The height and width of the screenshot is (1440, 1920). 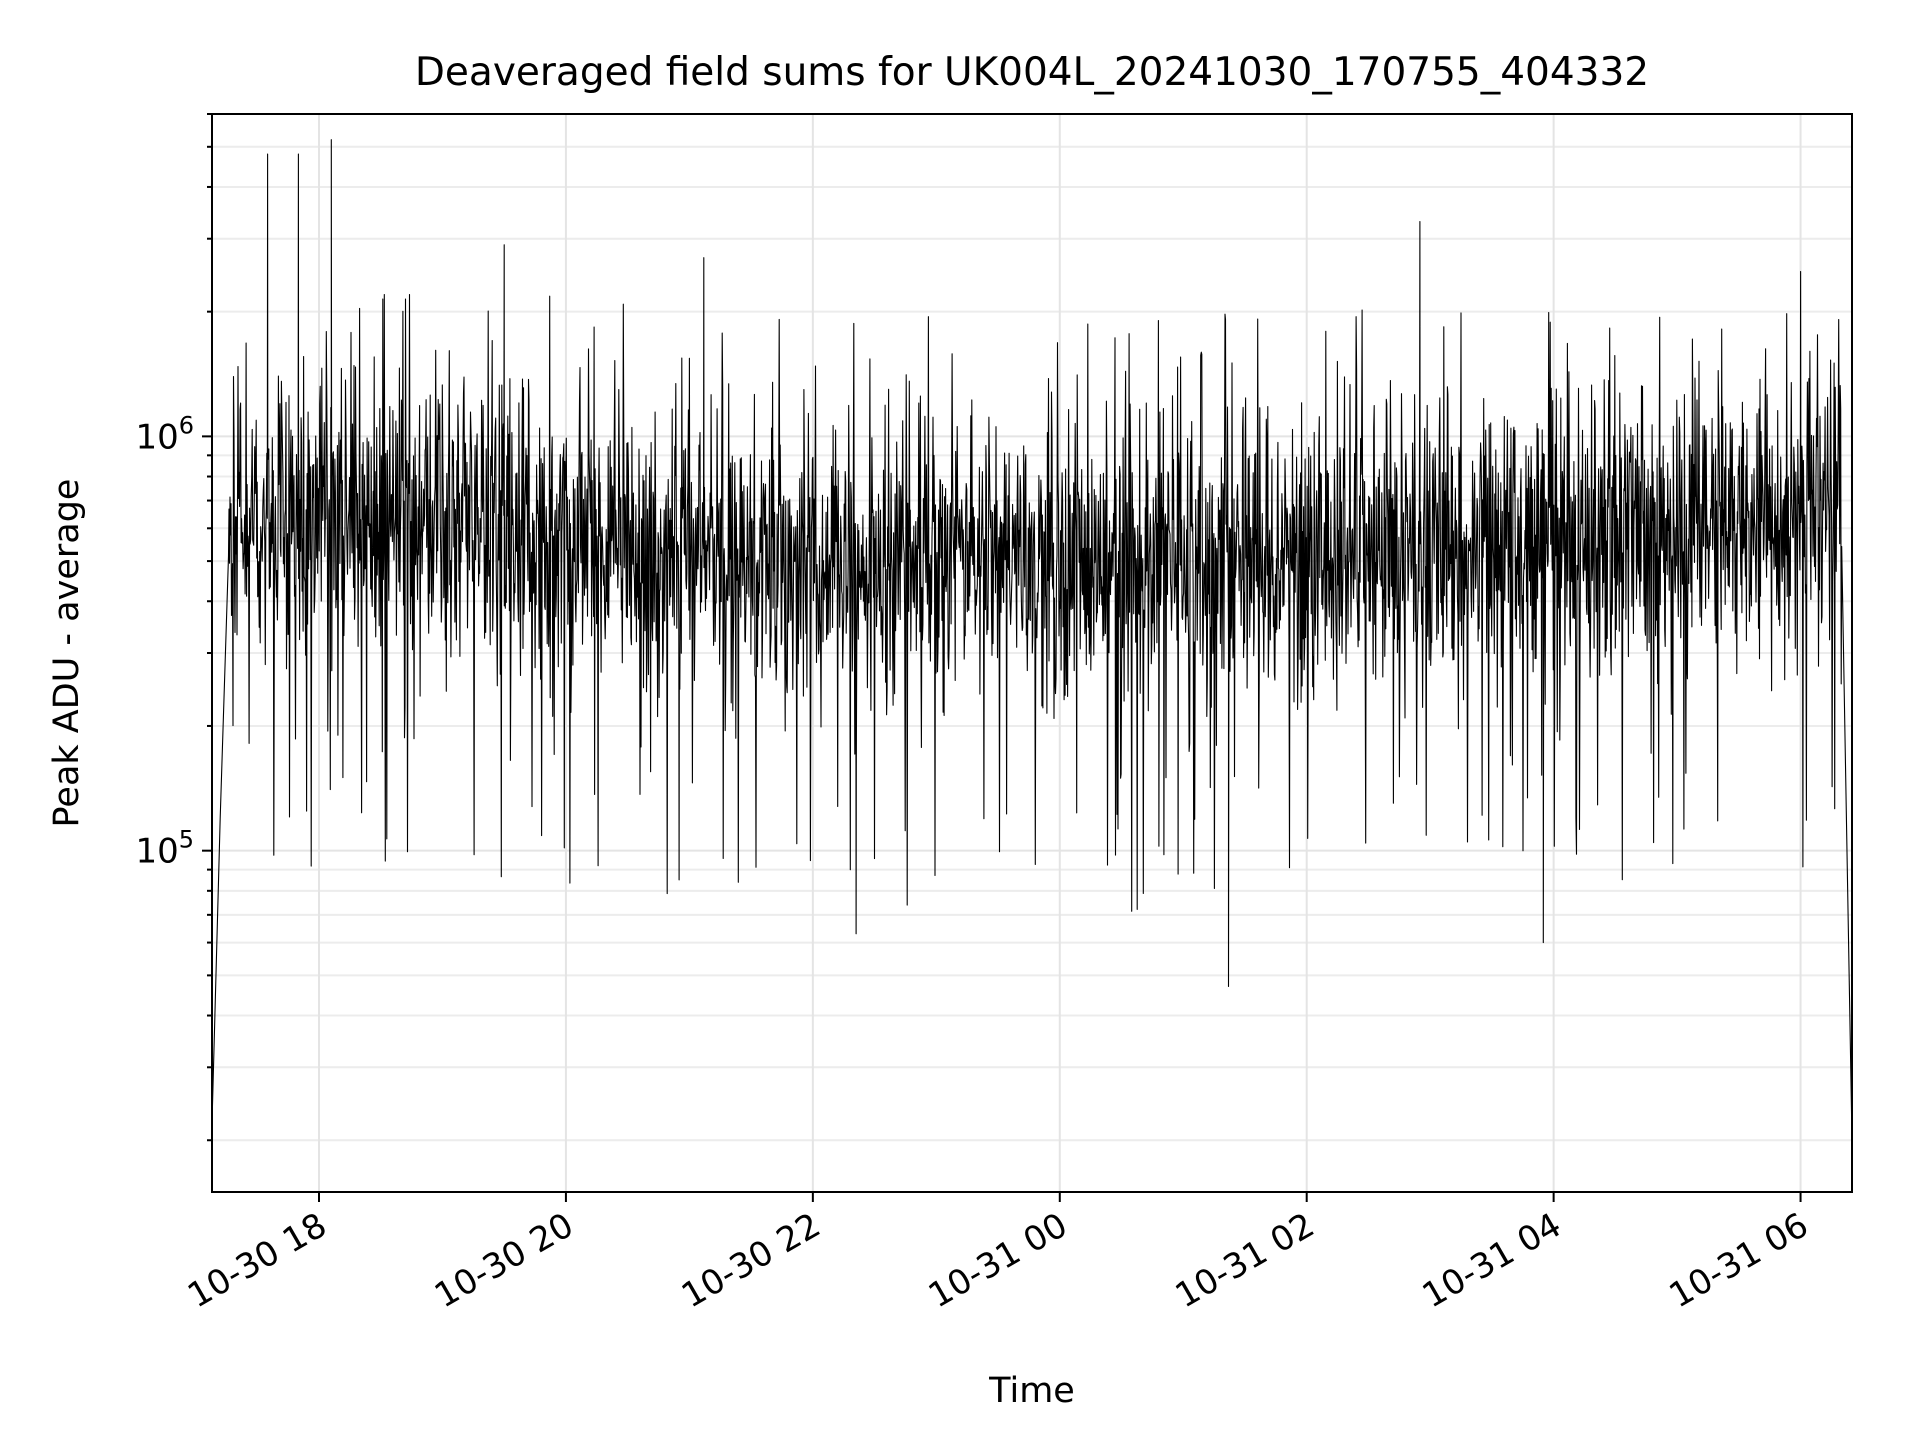 What do you see at coordinates (1739, 1260) in the screenshot?
I see `x-tick-label: 10-31 06` at bounding box center [1739, 1260].